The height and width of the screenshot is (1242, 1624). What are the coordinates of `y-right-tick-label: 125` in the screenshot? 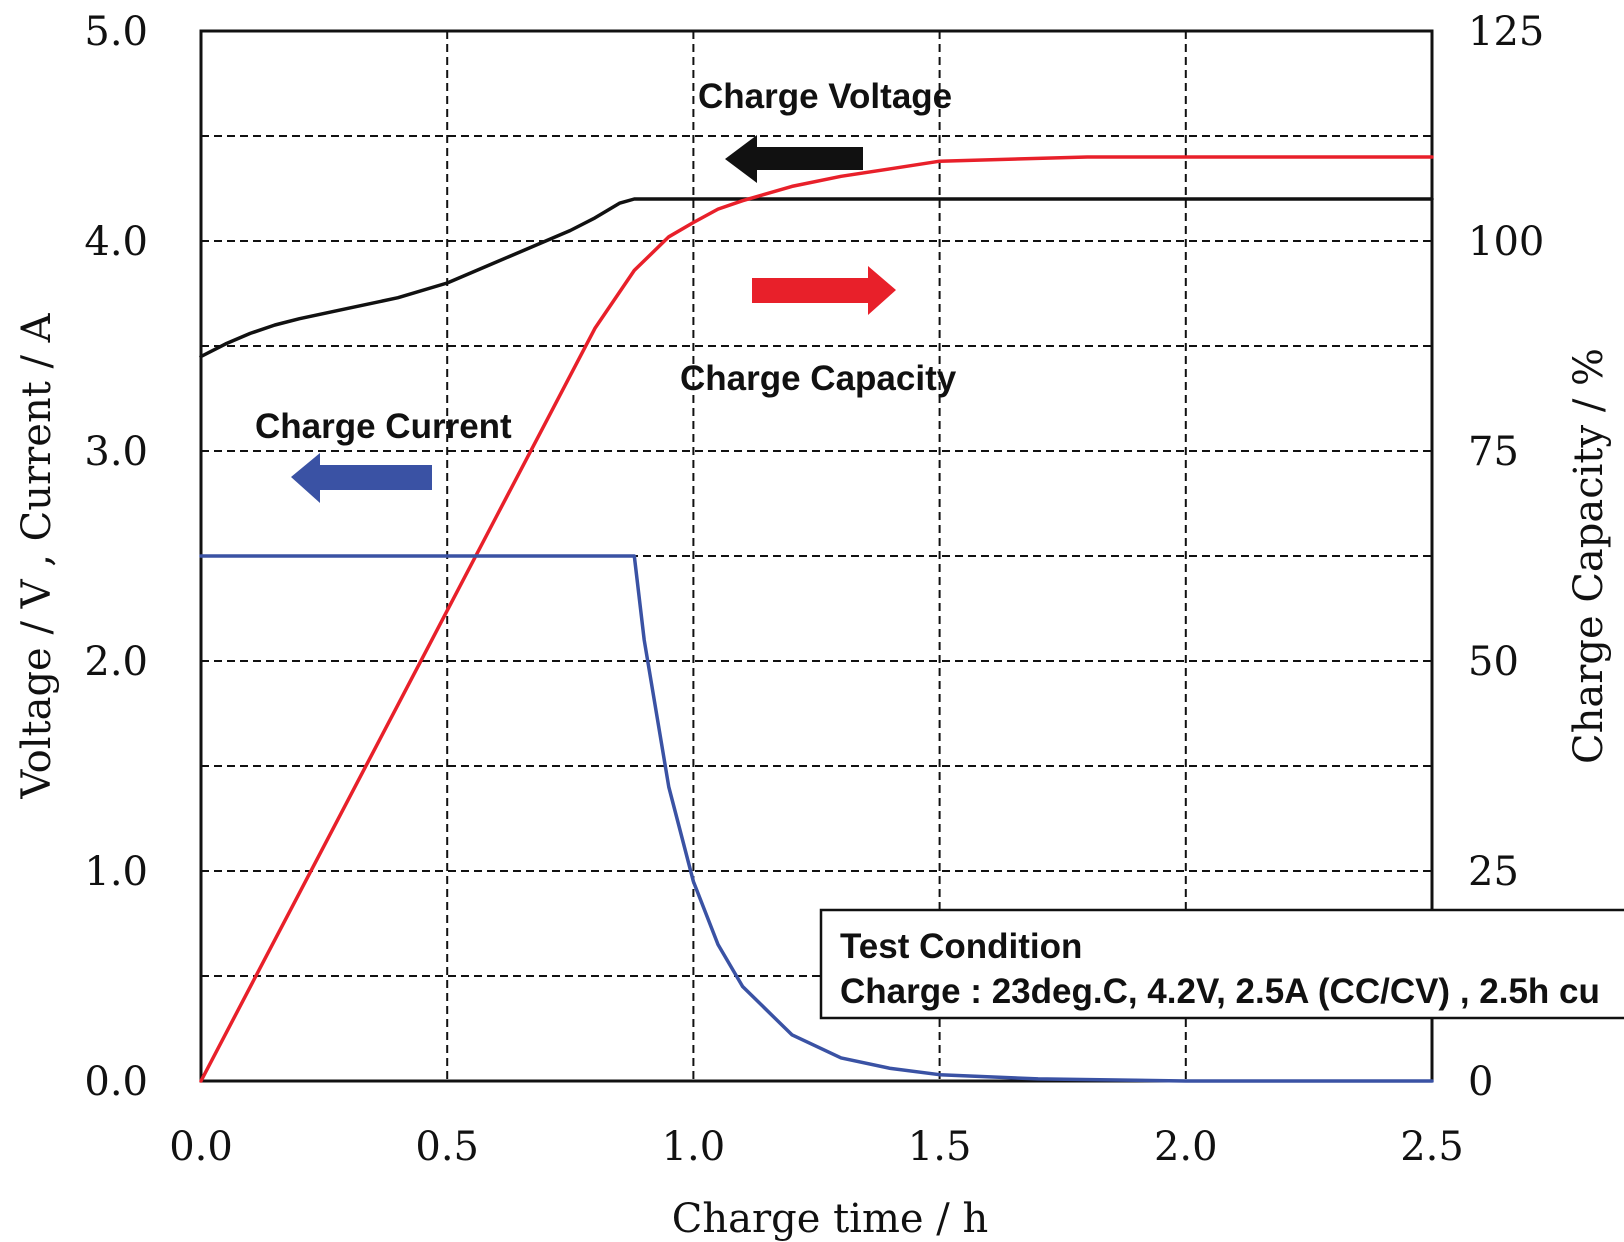 It's located at (1506, 32).